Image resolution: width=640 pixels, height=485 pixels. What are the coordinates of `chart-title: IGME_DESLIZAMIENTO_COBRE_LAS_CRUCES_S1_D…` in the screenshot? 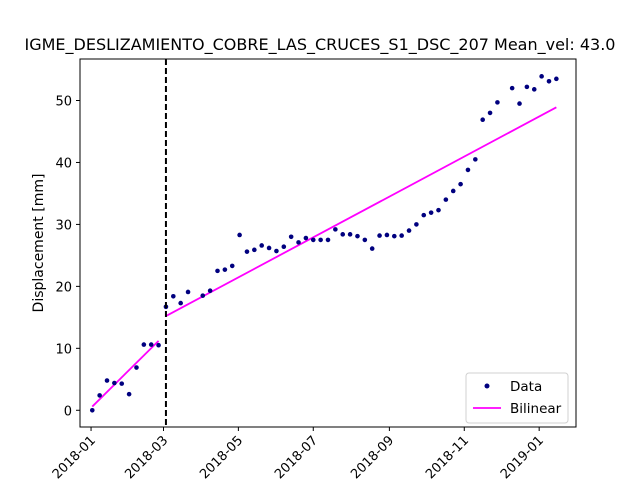 It's located at (320, 45).